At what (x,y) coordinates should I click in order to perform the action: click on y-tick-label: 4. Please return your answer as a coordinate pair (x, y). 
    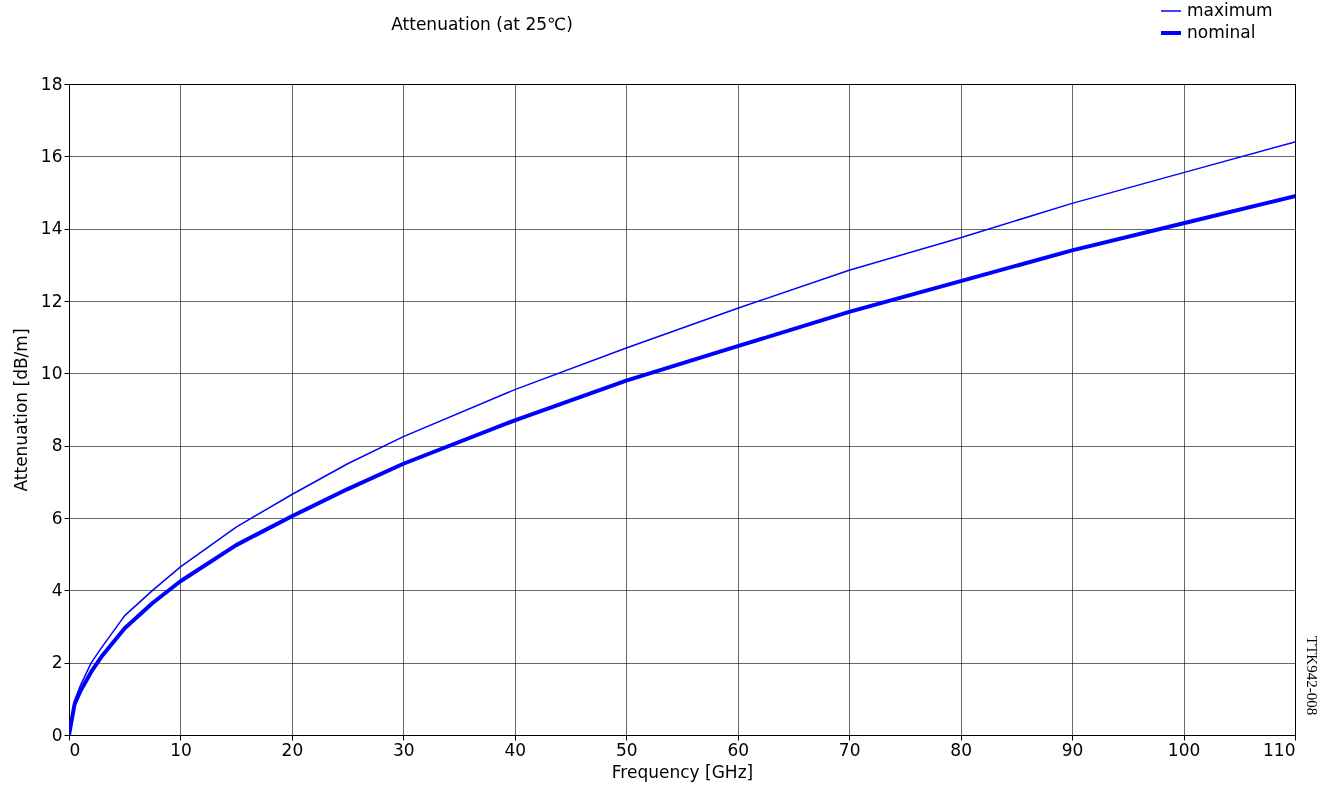
    Looking at the image, I should click on (57, 589).